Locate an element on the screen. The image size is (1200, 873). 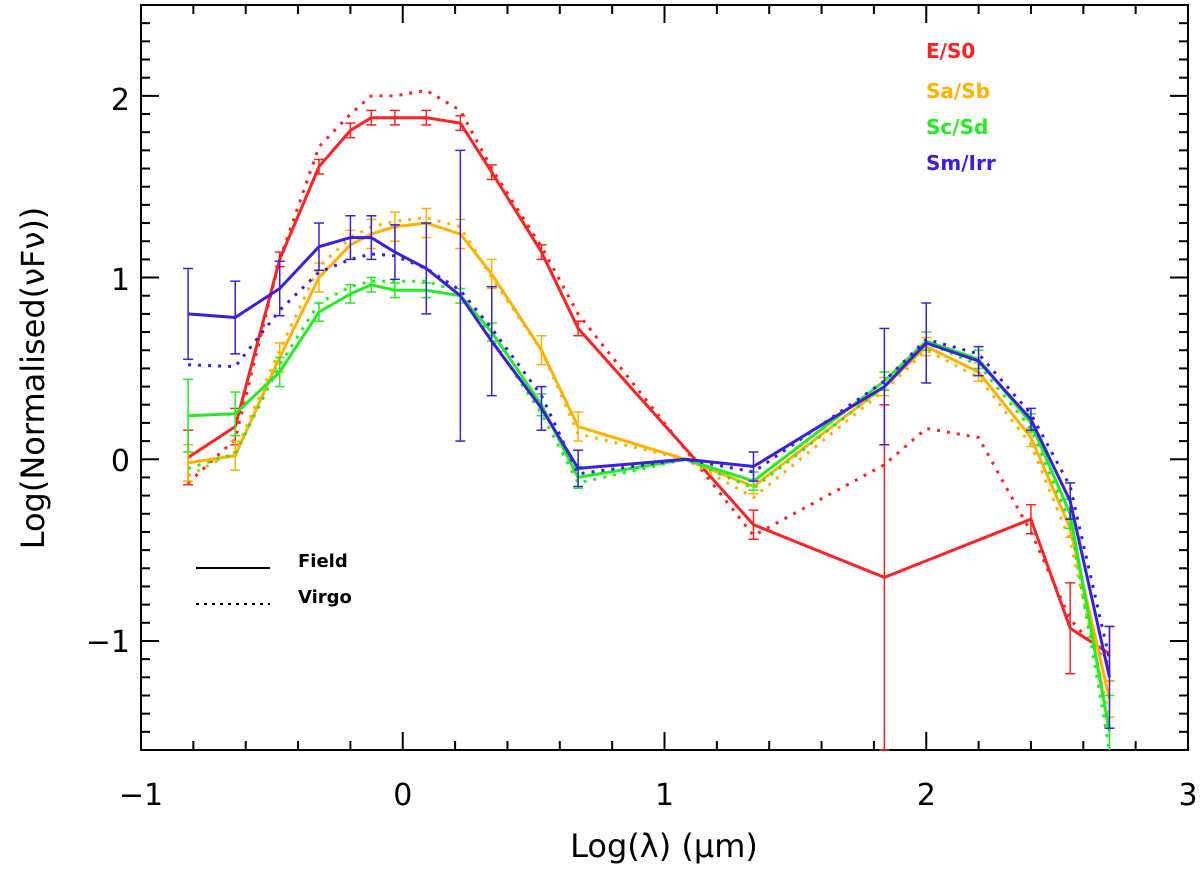
y-tick-label: 1 is located at coordinates (120, 280).